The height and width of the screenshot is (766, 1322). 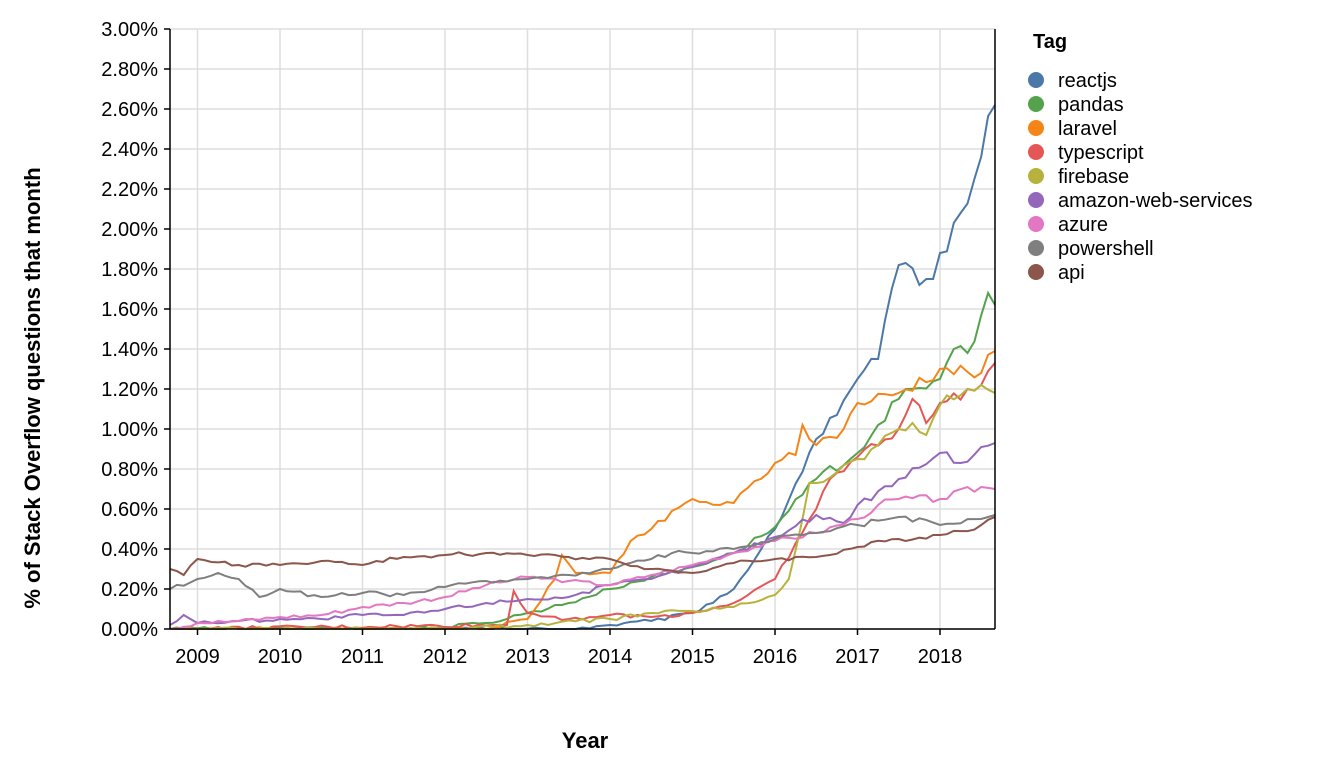 I want to click on x-tick-label: 2018, so click(x=940, y=657).